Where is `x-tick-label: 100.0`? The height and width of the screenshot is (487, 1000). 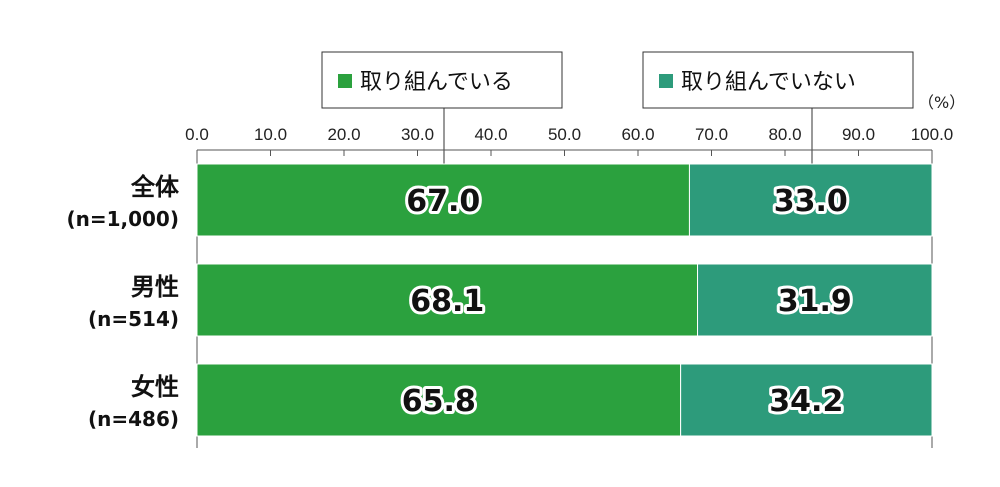
x-tick-label: 100.0 is located at coordinates (932, 134).